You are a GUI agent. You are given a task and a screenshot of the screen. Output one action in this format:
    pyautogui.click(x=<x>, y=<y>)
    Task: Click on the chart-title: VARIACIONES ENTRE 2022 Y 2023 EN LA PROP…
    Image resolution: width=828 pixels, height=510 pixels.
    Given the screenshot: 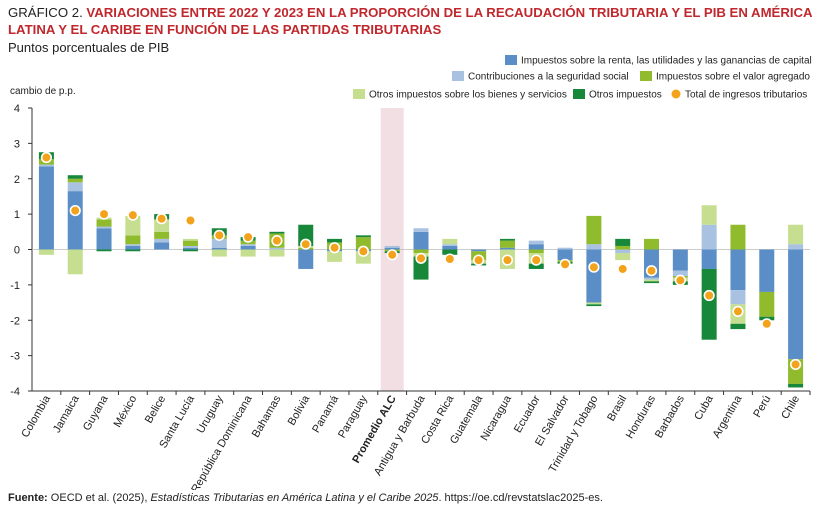 What is the action you would take?
    pyautogui.click(x=410, y=21)
    